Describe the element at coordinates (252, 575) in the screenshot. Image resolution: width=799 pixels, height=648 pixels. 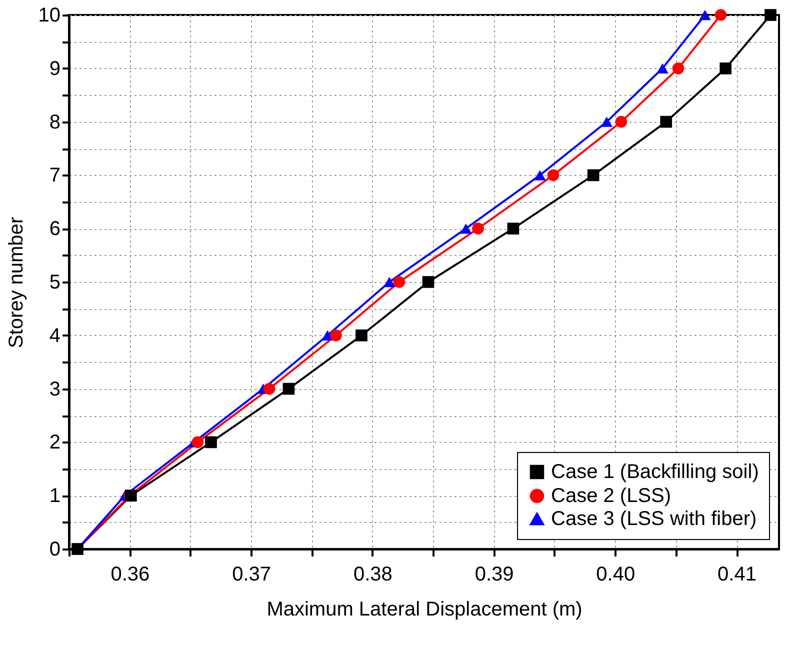
I see `x-tick-label: 0.37` at that location.